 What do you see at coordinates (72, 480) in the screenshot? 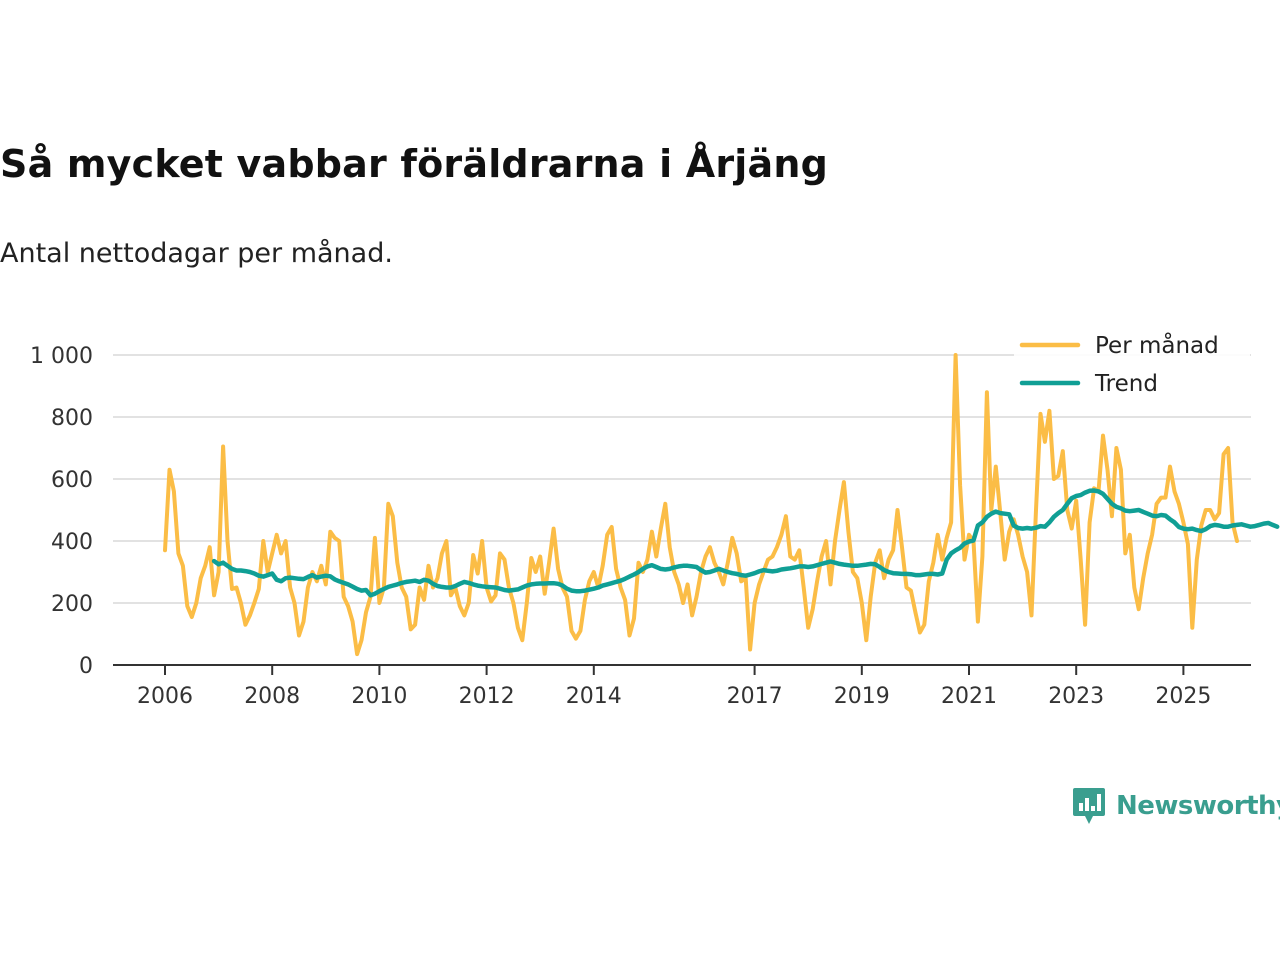
I see `y-tick-label: 600` at bounding box center [72, 480].